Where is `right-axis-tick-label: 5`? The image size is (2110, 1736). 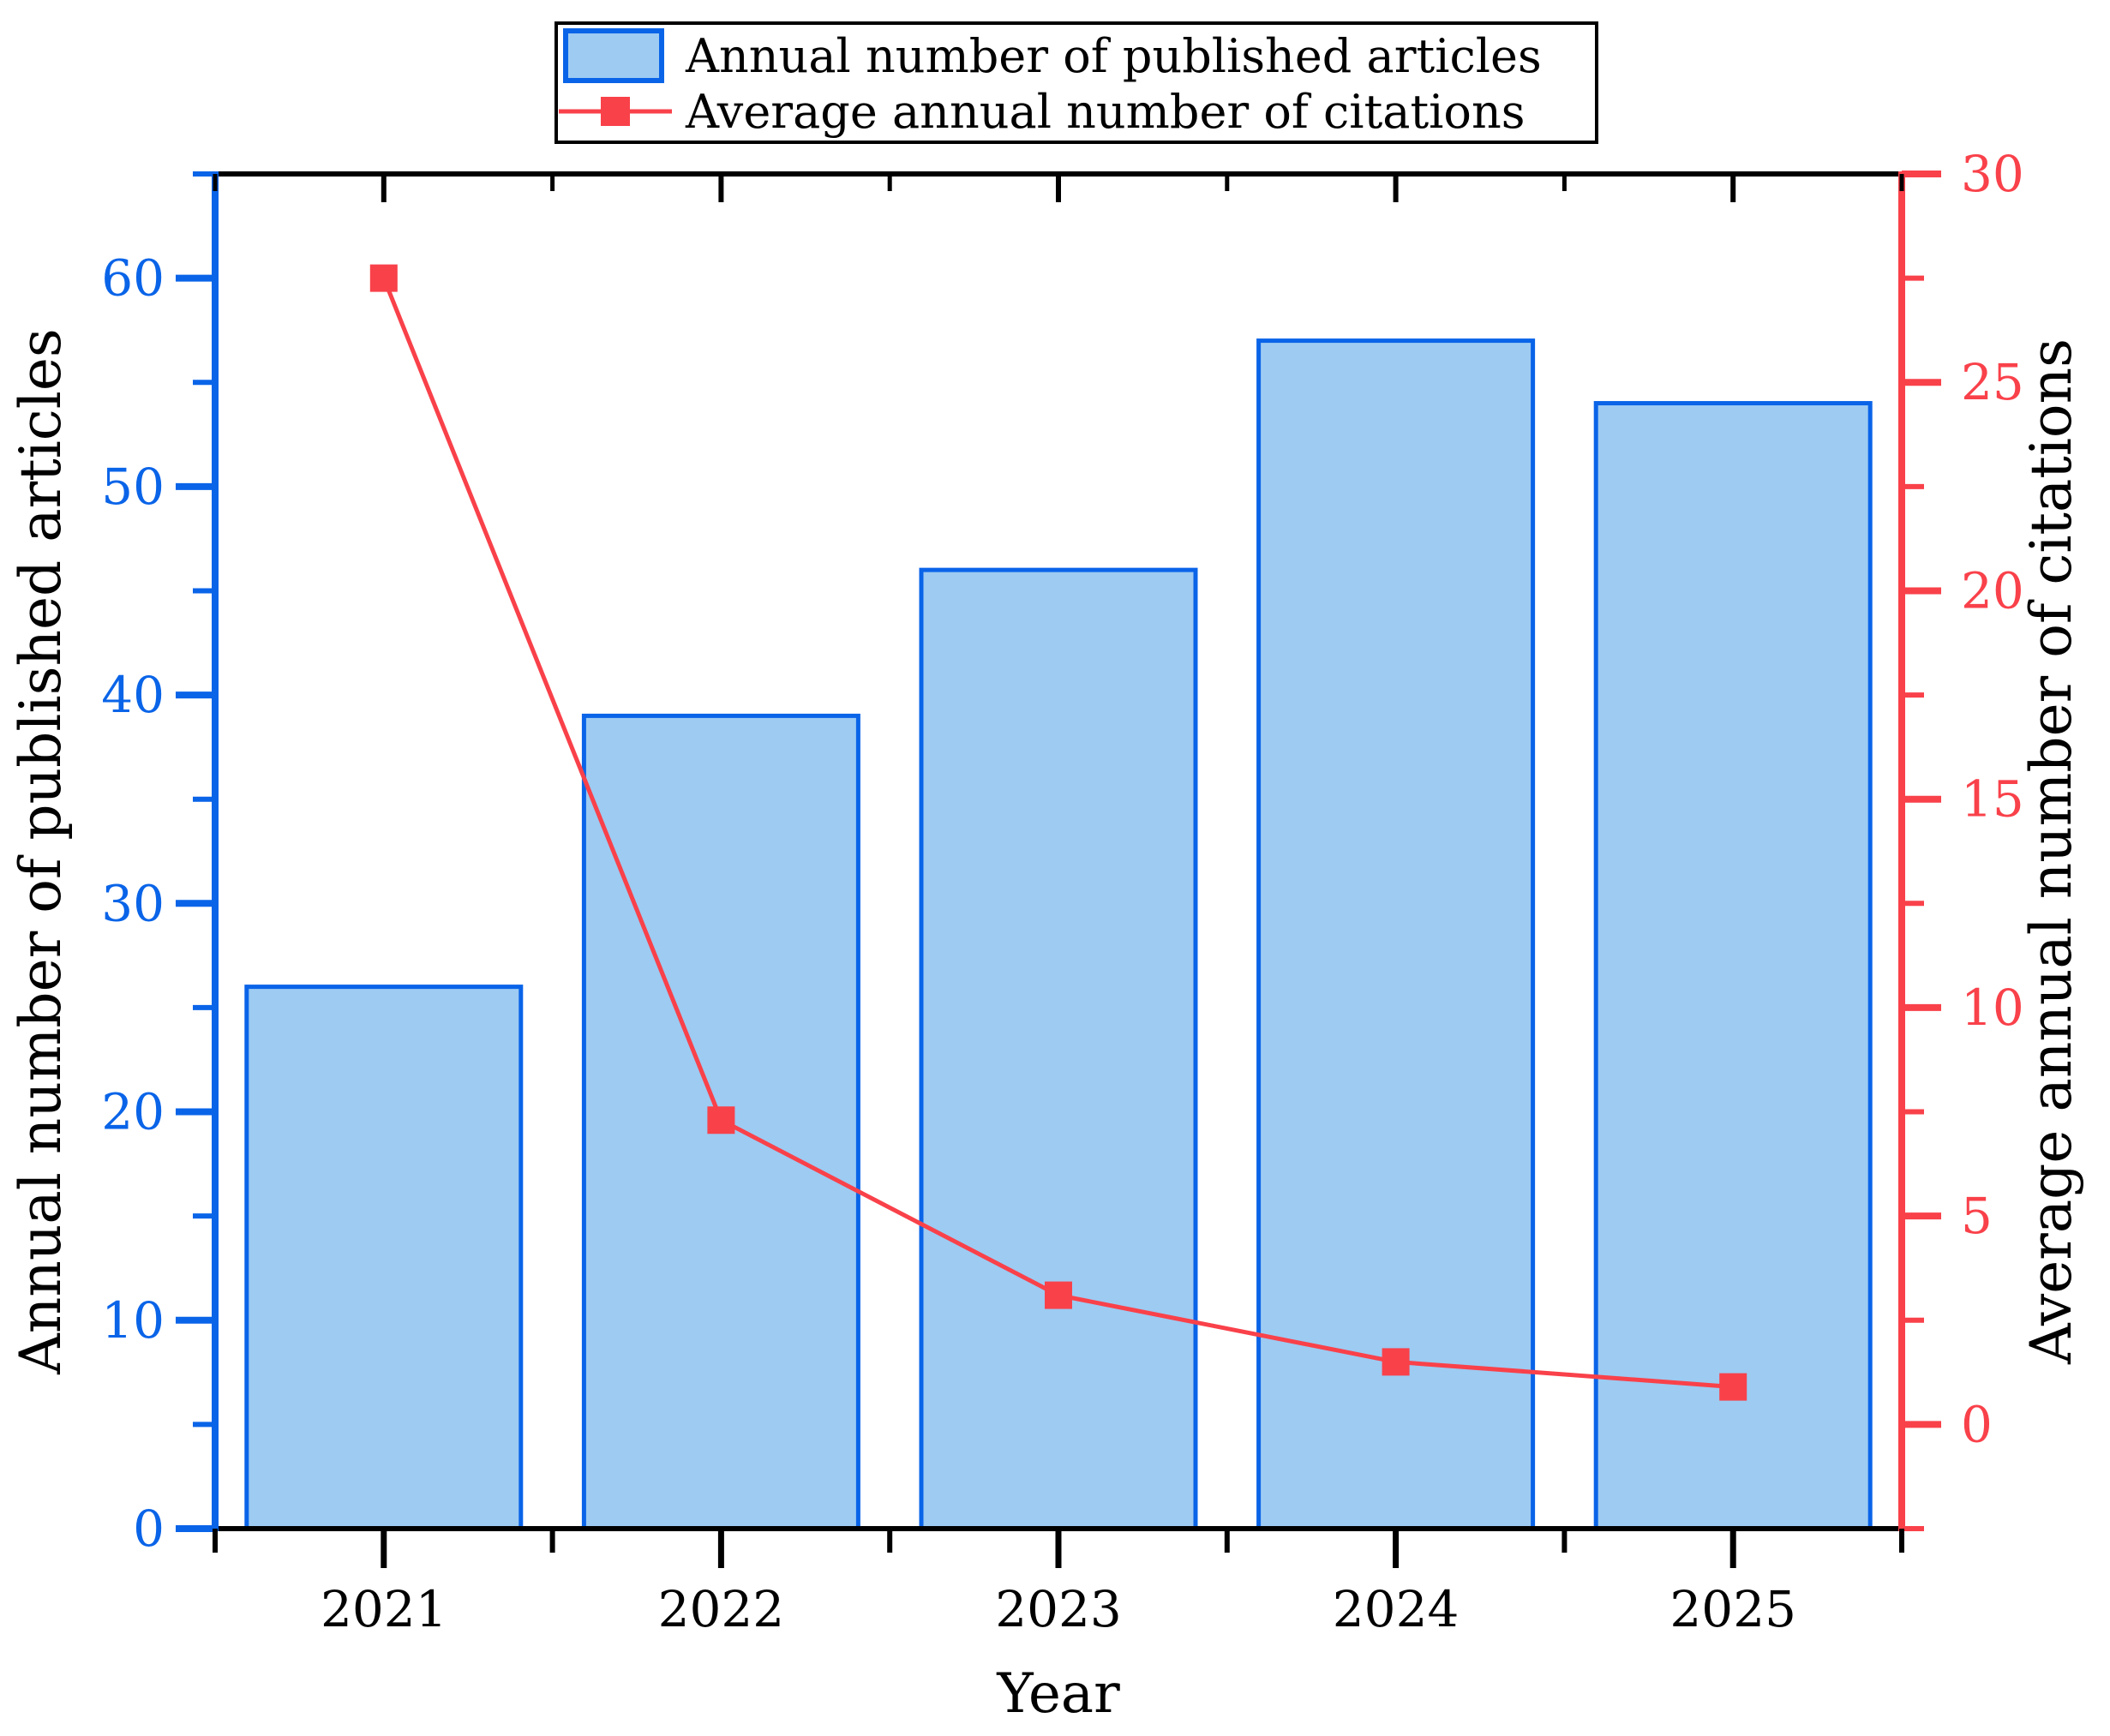 right-axis-tick-label: 5 is located at coordinates (1977, 1216).